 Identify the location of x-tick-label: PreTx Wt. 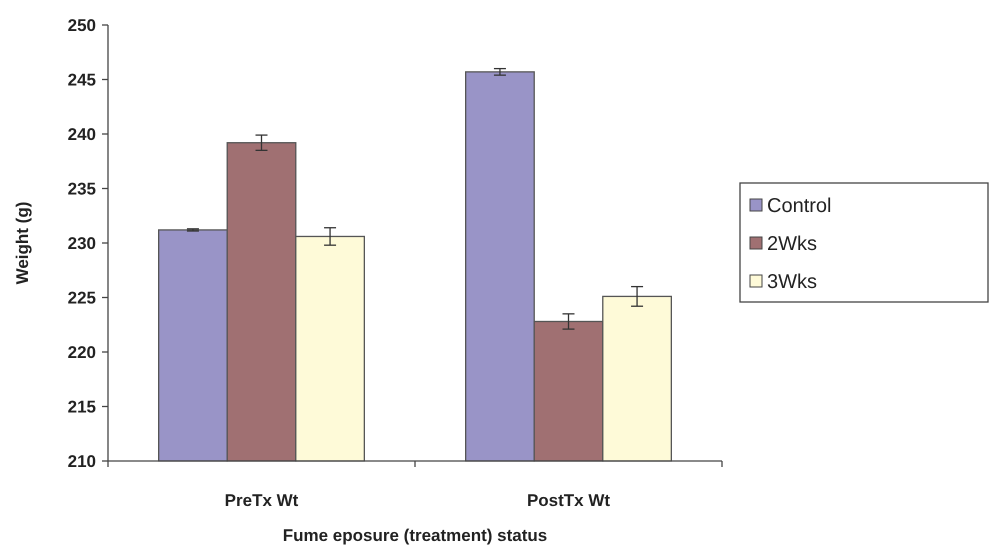
(261, 500).